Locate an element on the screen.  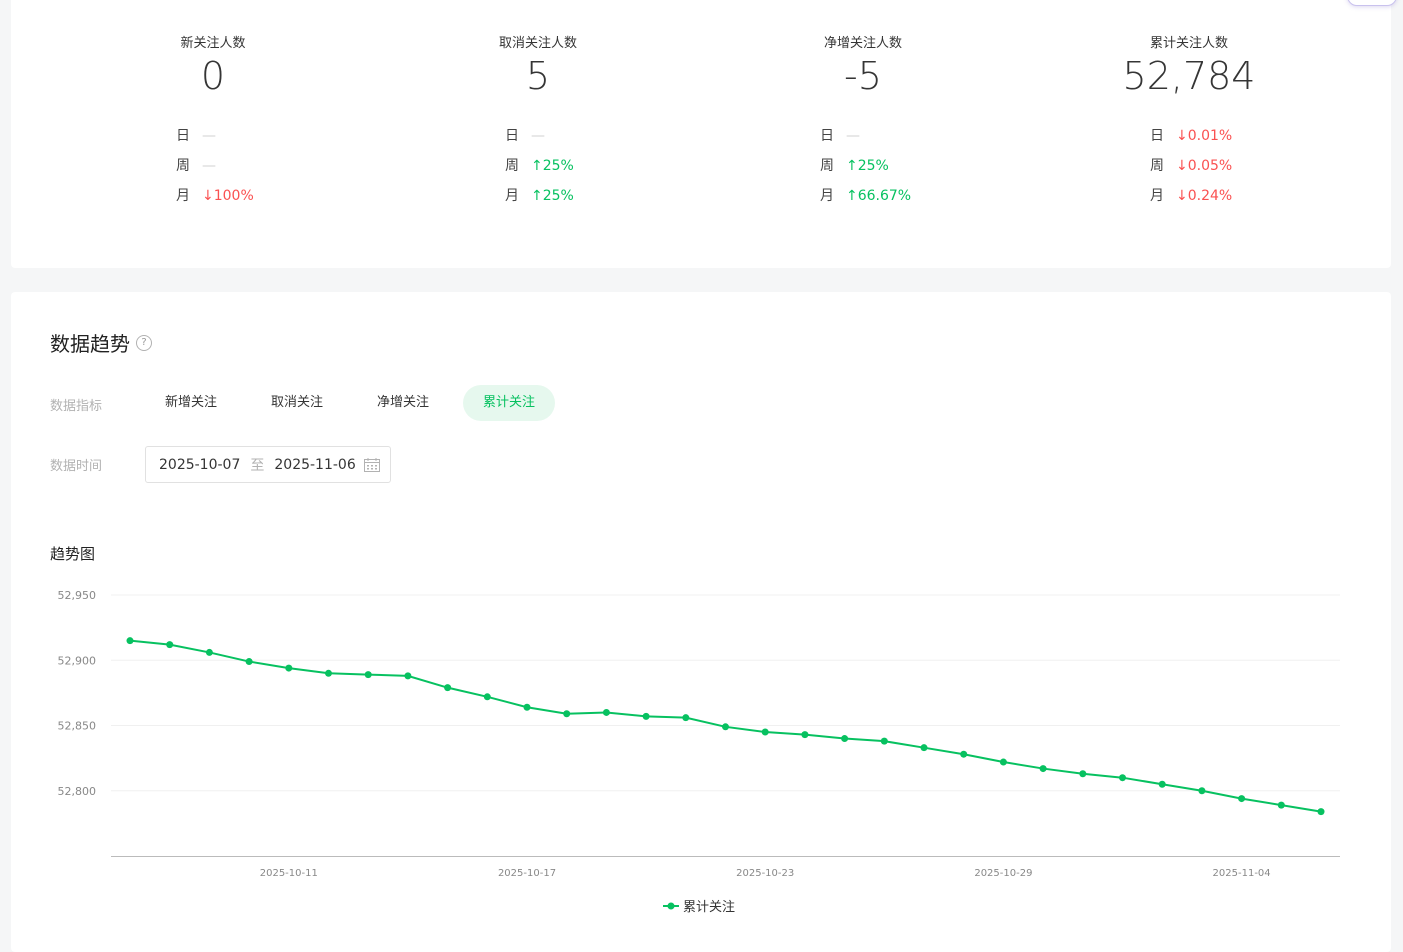
compare-month: 月 ↓100% is located at coordinates (215, 196).